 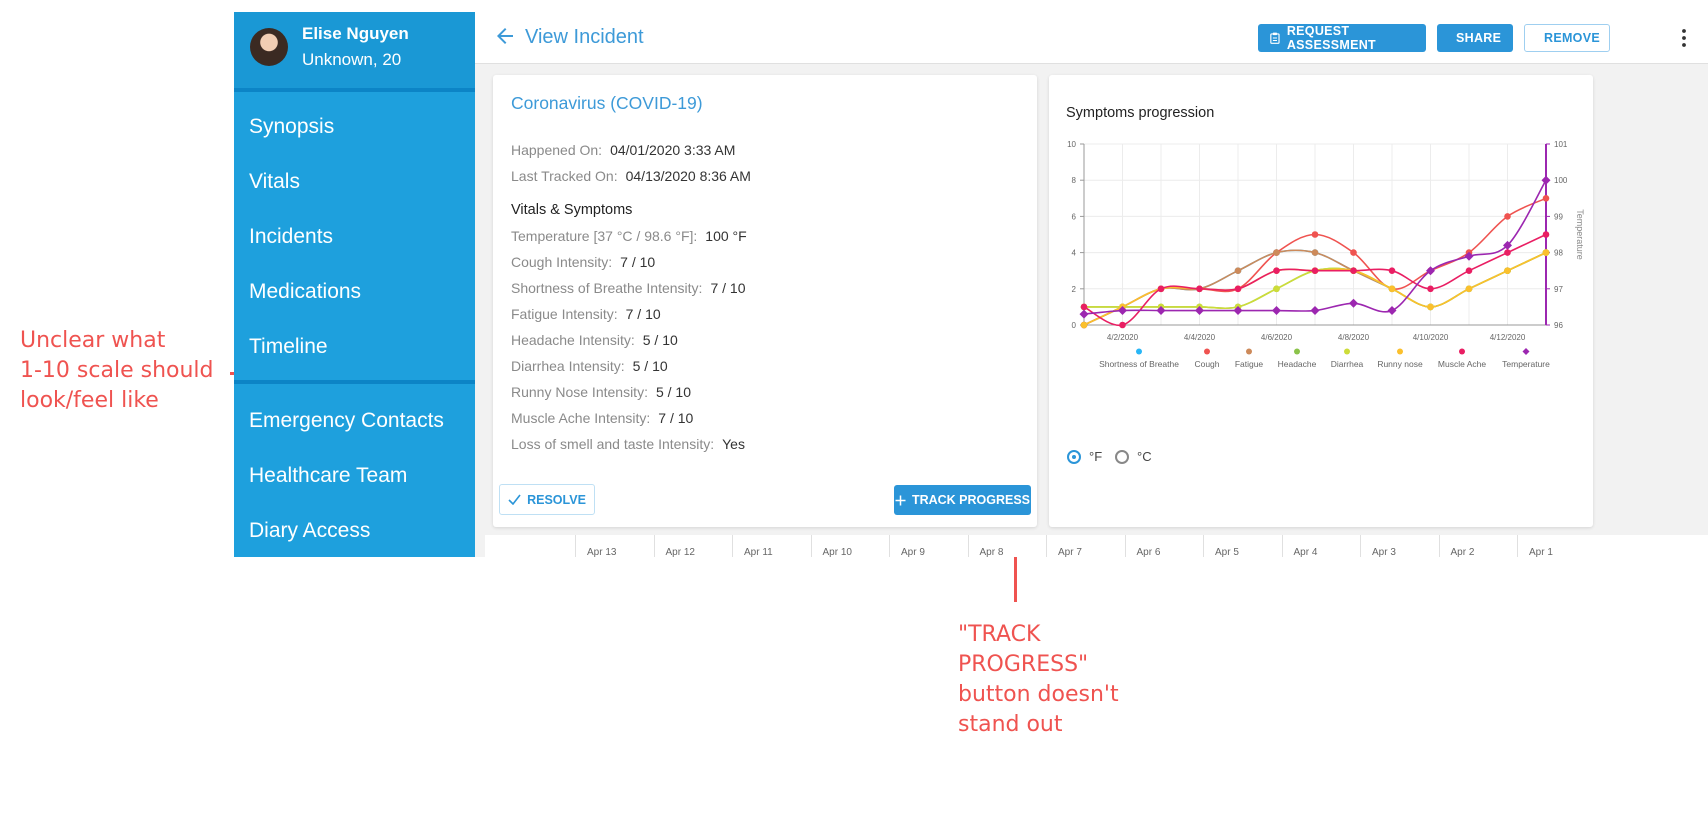 I want to click on legend-label: Diarrhea, so click(x=1347, y=364).